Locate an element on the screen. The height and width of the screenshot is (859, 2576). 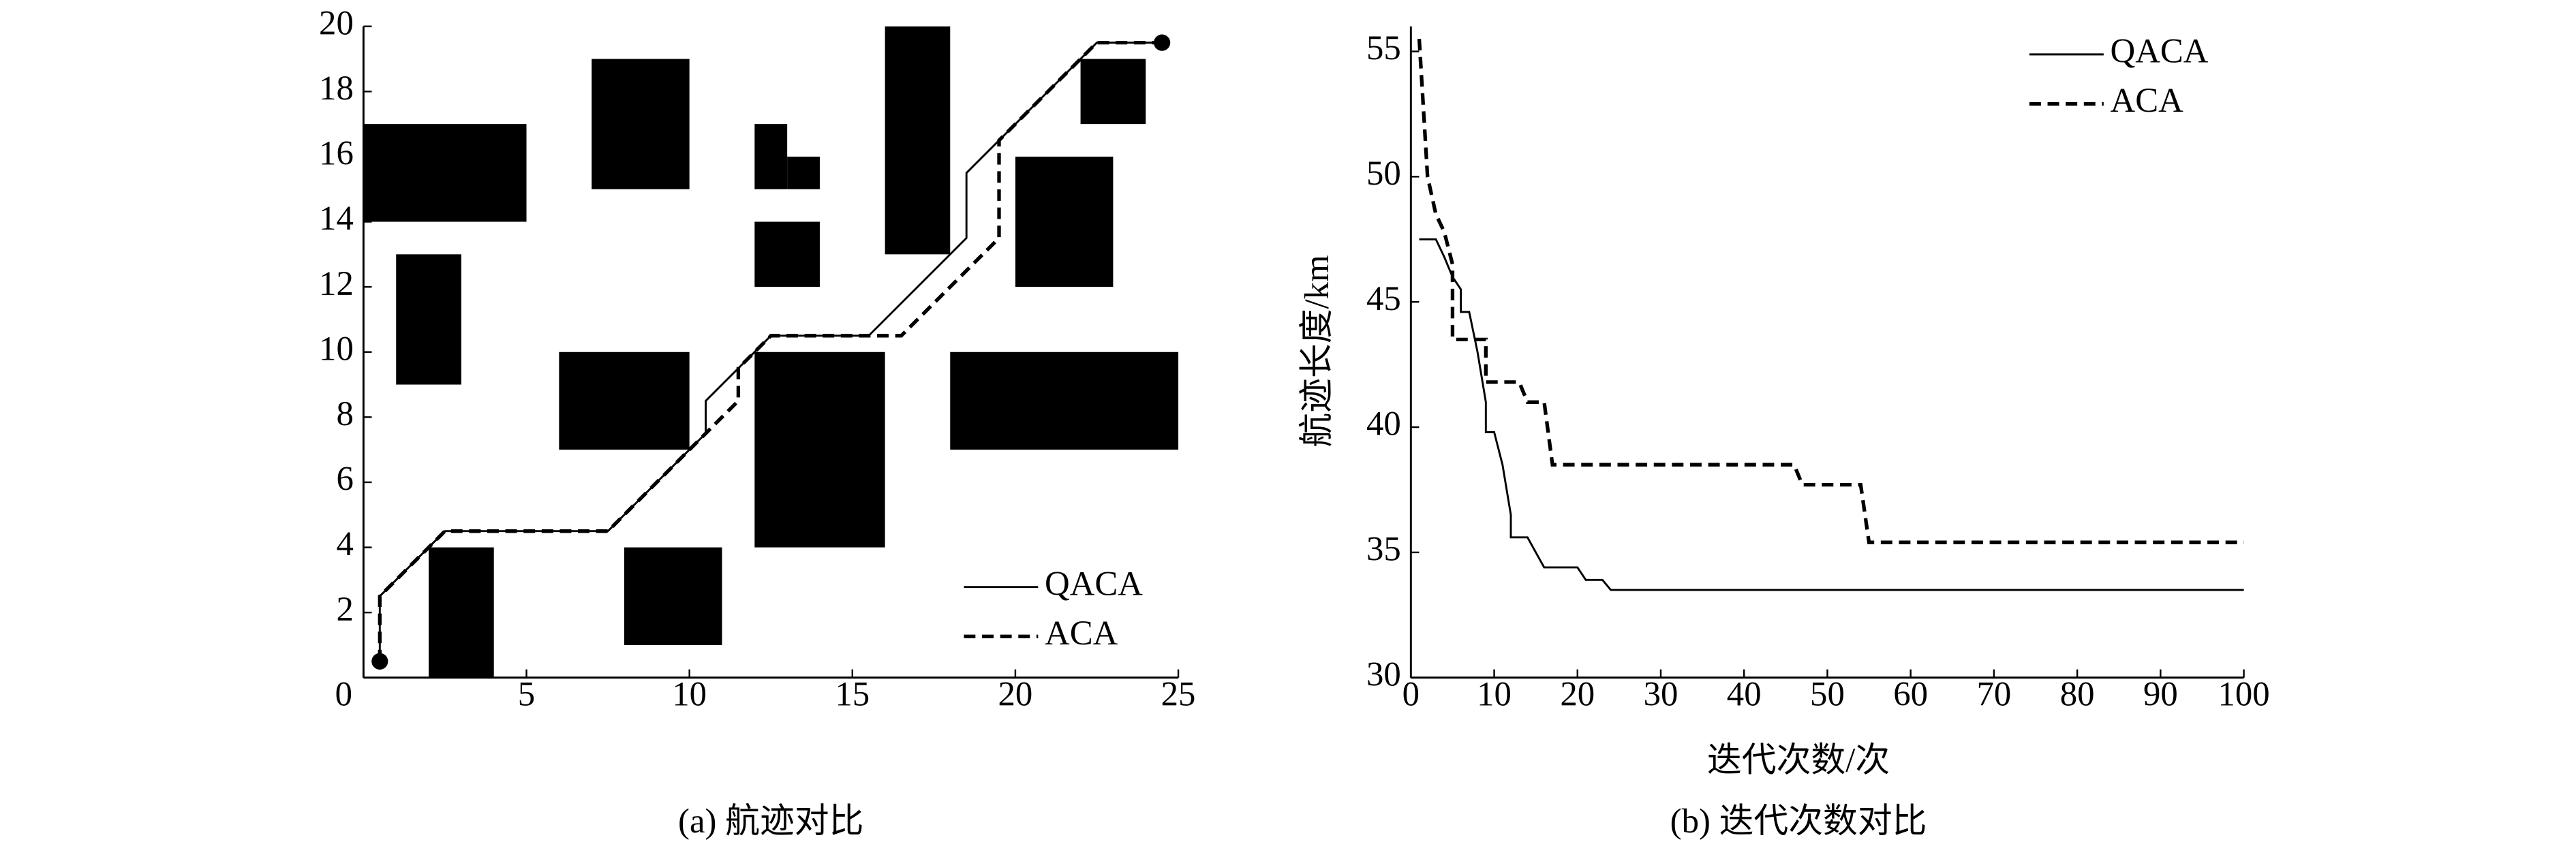
x-tick-label: 40 is located at coordinates (1745, 694).